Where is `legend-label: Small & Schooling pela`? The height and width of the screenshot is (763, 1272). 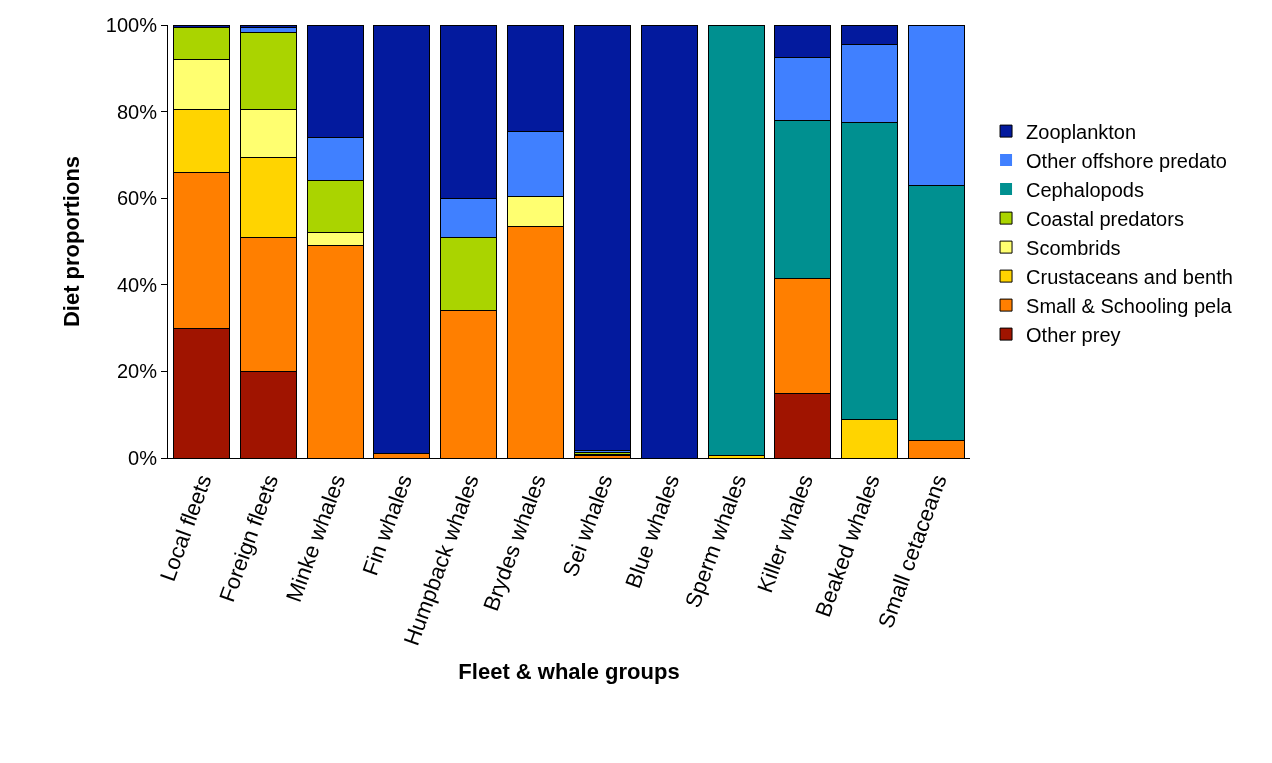
legend-label: Small & Schooling pela is located at coordinates (1129, 305).